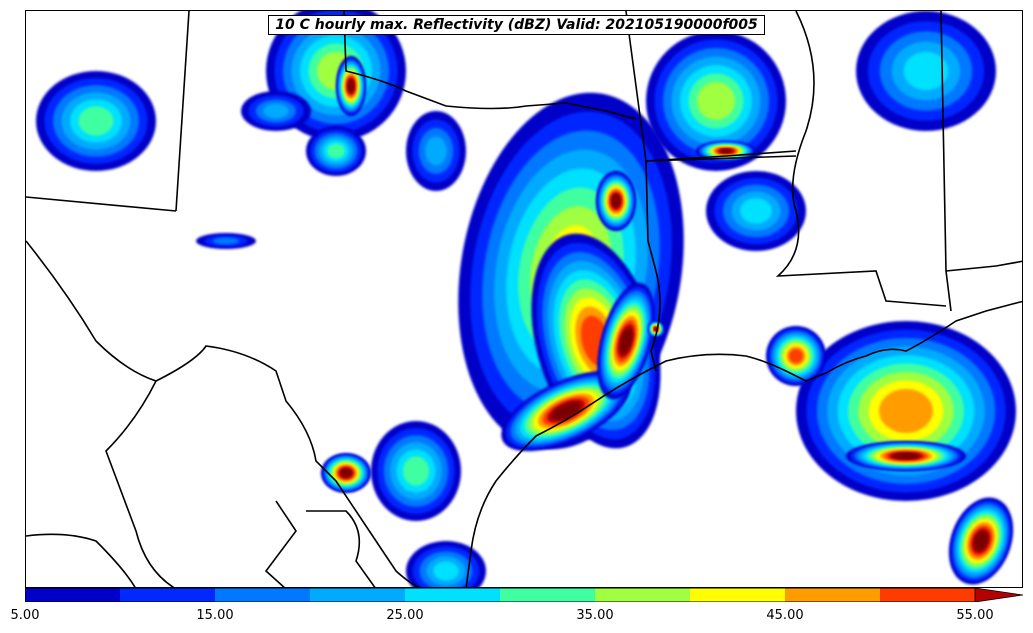 This screenshot has width=1033, height=633. Describe the element at coordinates (405, 615) in the screenshot. I see `colorbar-tick-label: 25.00` at that location.